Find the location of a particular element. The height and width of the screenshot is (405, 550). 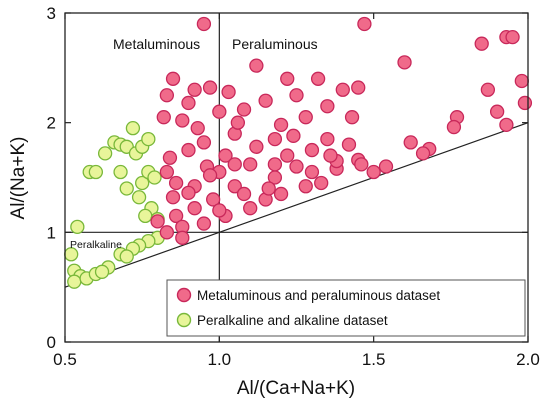

metaluminous-label: Metaluminous is located at coordinates (156, 44).